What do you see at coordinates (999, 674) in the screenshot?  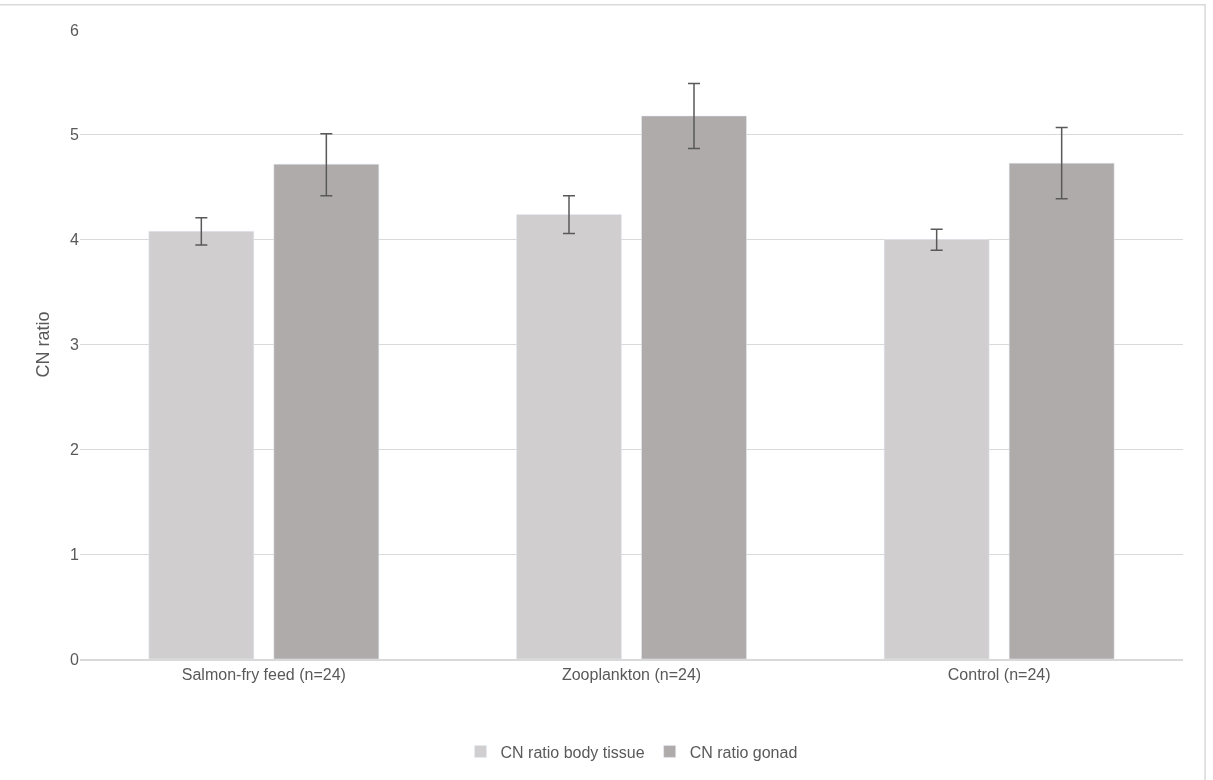 I see `x-tick-label: Control (n=24)` at bounding box center [999, 674].